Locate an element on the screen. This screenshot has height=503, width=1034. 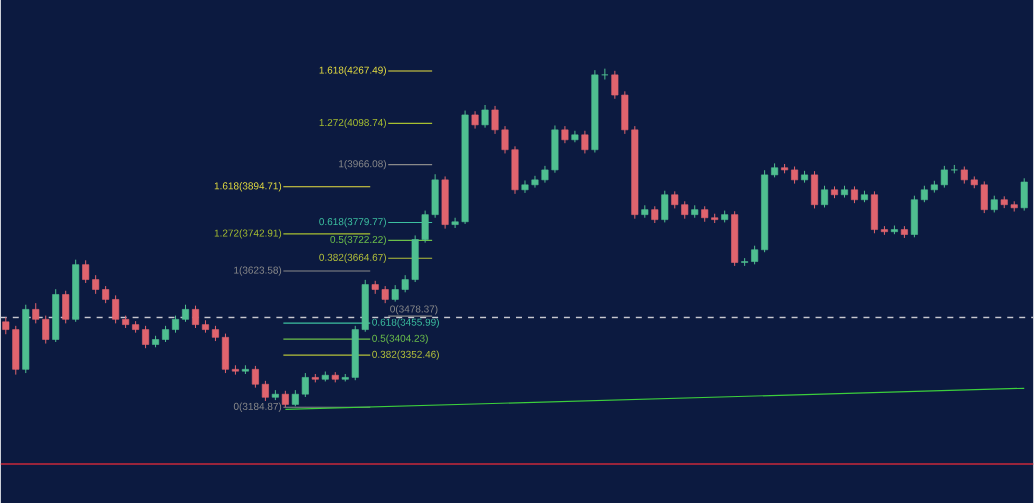
ref-line-label: 1.272(3742.91) is located at coordinates (248, 234).